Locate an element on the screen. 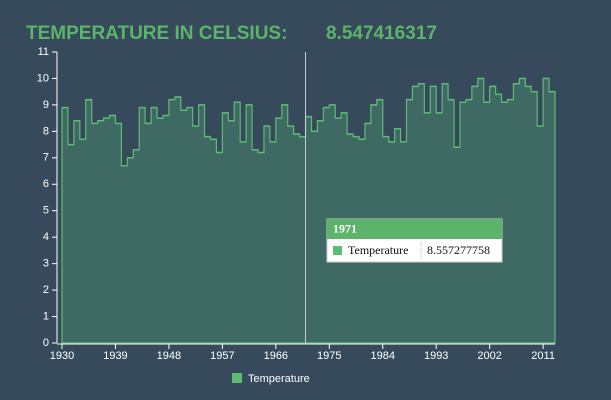  tooltip-series: Temperature is located at coordinates (378, 250).